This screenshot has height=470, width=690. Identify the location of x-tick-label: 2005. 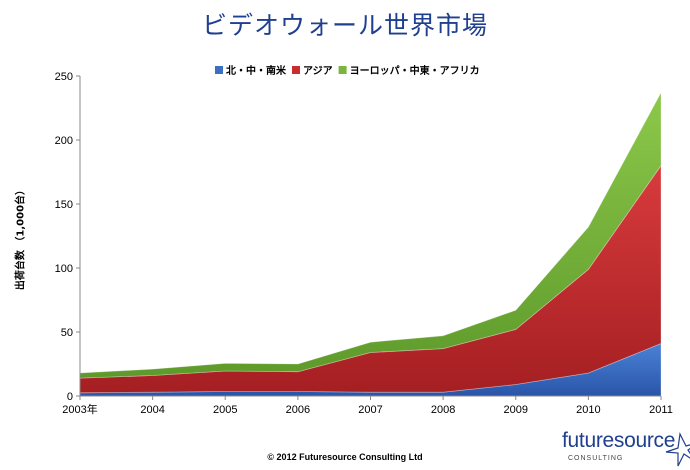
(225, 410).